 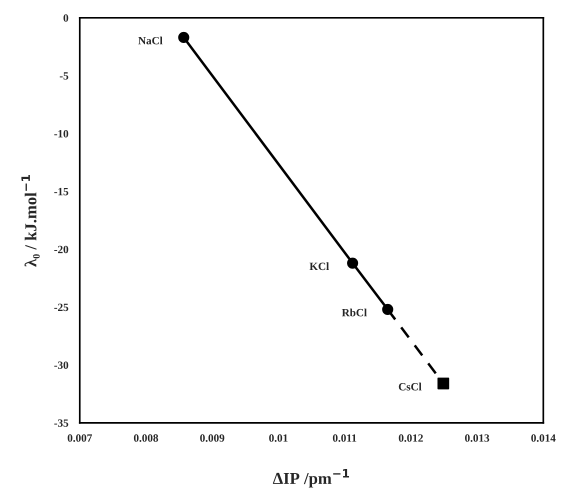 I want to click on y-tick-label: -15, so click(x=61, y=192).